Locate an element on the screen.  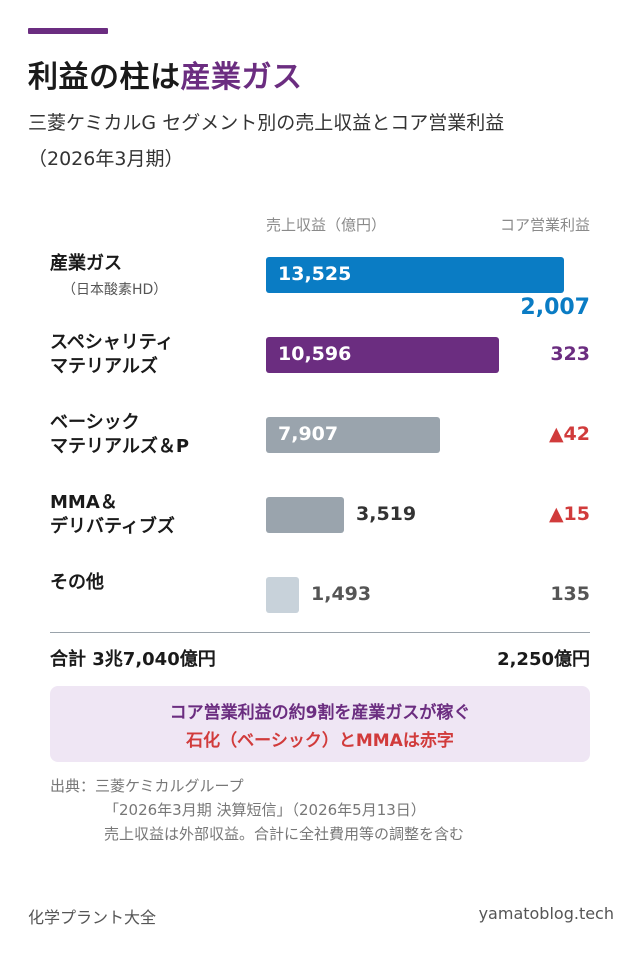
profit-column-header: コア営業利益 is located at coordinates (544, 225).